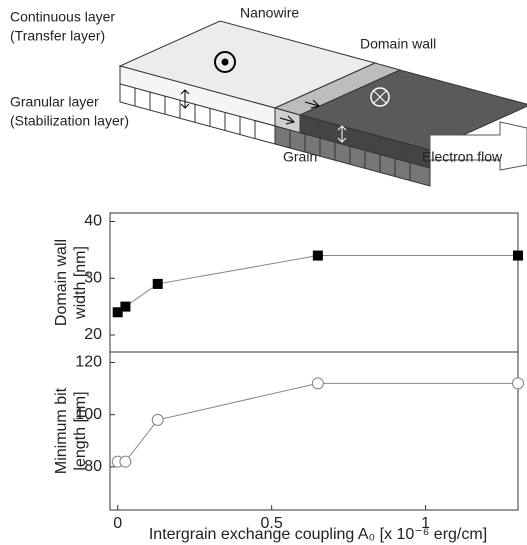 Image resolution: width=527 pixels, height=545 pixels. What do you see at coordinates (398, 44) in the screenshot?
I see `label: Domain wall` at bounding box center [398, 44].